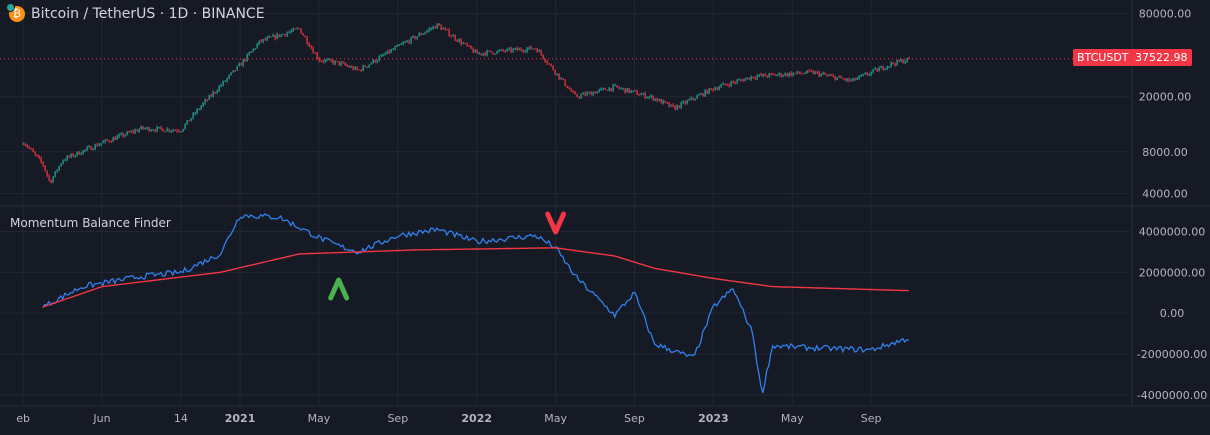 This screenshot has height=435, width=1210. What do you see at coordinates (1172, 395) in the screenshot?
I see `indicator-axis-label: -4000000.00` at bounding box center [1172, 395].